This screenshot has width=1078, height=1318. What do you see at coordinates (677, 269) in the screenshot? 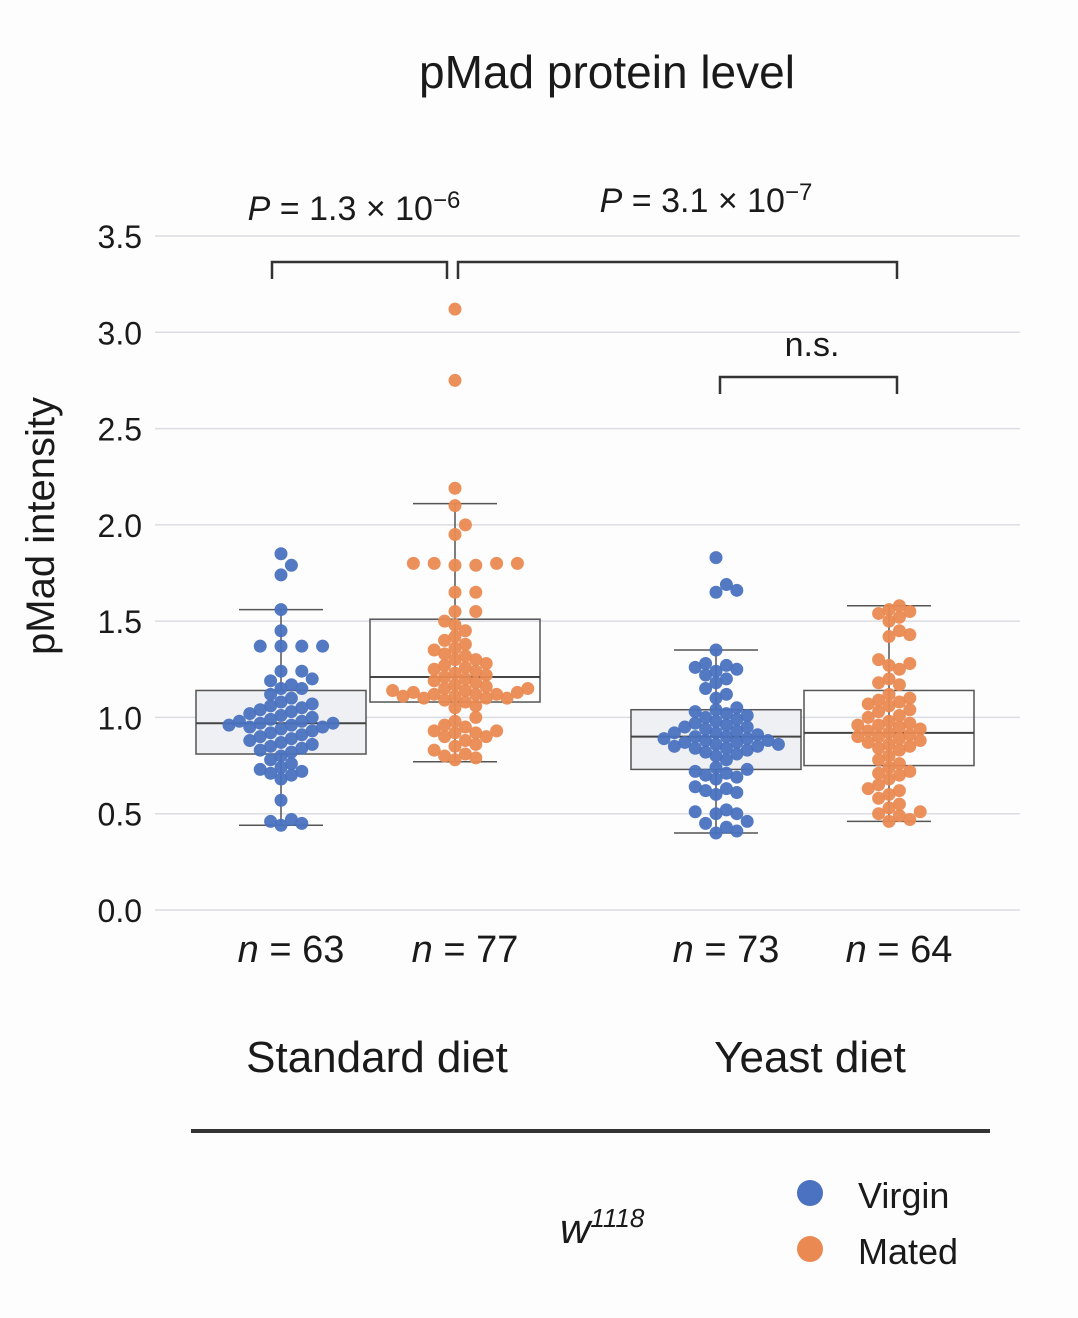
I see `significance-bracket` at bounding box center [677, 269].